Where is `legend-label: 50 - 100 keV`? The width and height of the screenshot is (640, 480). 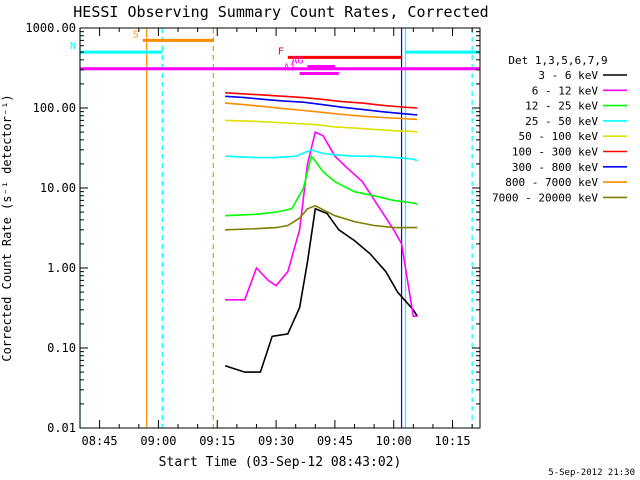
legend-label: 50 - 100 keV is located at coordinates (559, 136).